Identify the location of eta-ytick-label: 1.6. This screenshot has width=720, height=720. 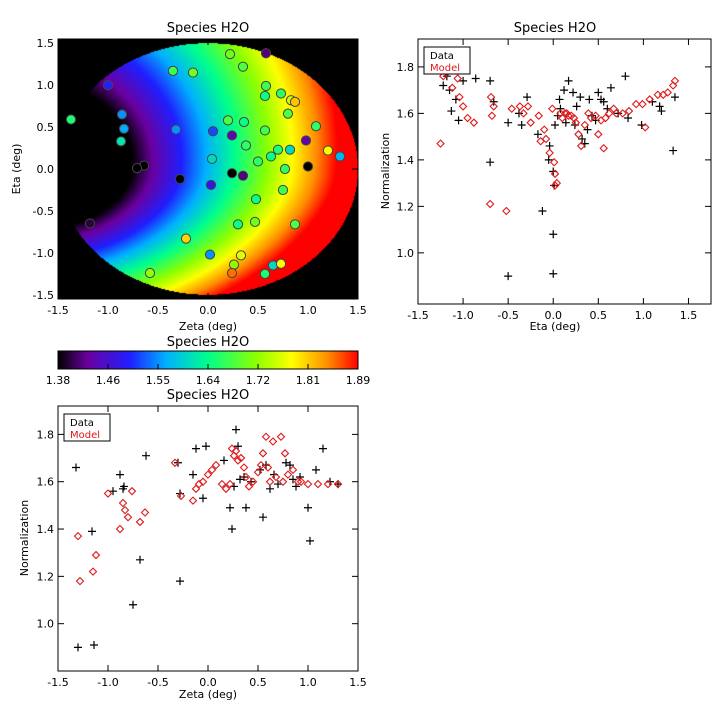
(406, 113).